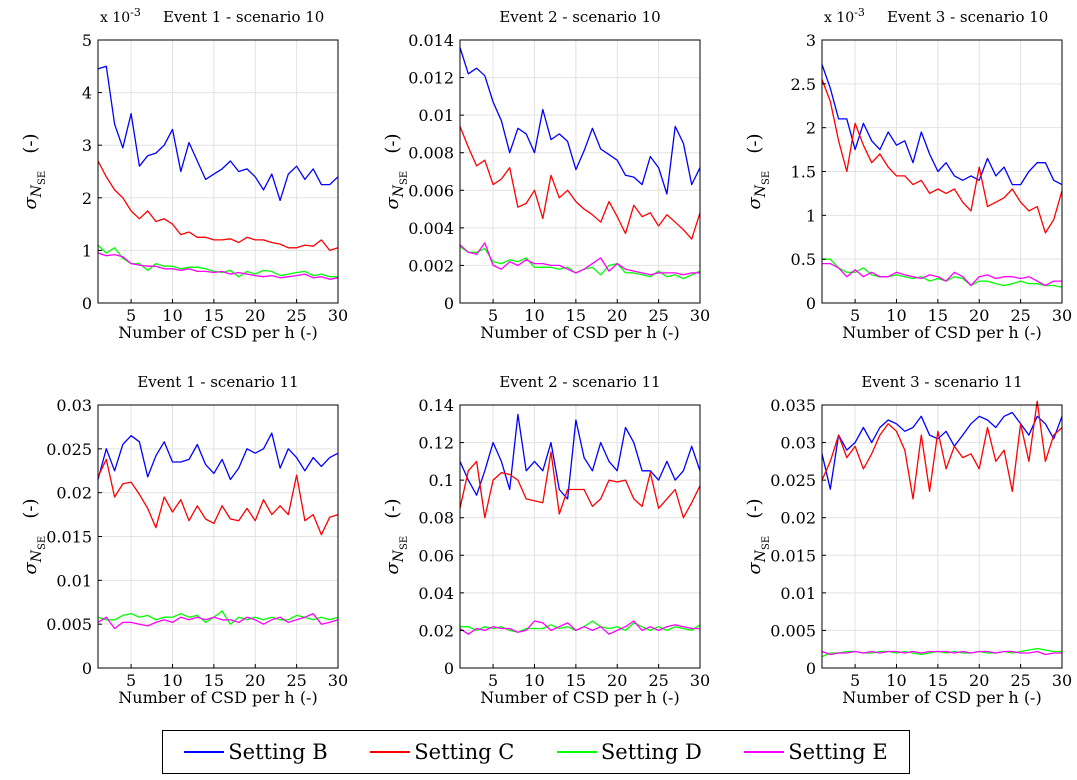 Image resolution: width=1077 pixels, height=780 pixels. I want to click on chart-3-xtick-label-3: 15, so click(938, 315).